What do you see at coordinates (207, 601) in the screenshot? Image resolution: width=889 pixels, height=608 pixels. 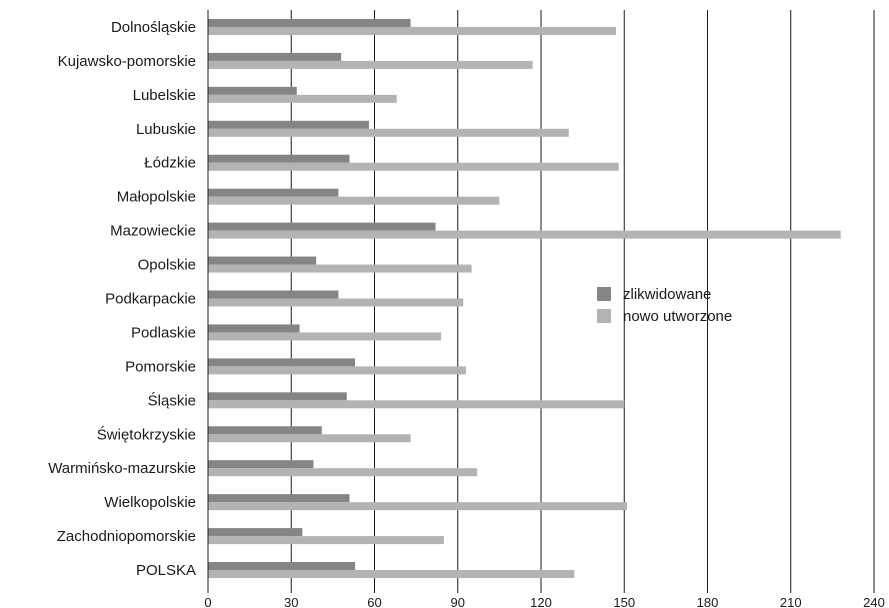 I see `x-tick-label: 0` at bounding box center [207, 601].